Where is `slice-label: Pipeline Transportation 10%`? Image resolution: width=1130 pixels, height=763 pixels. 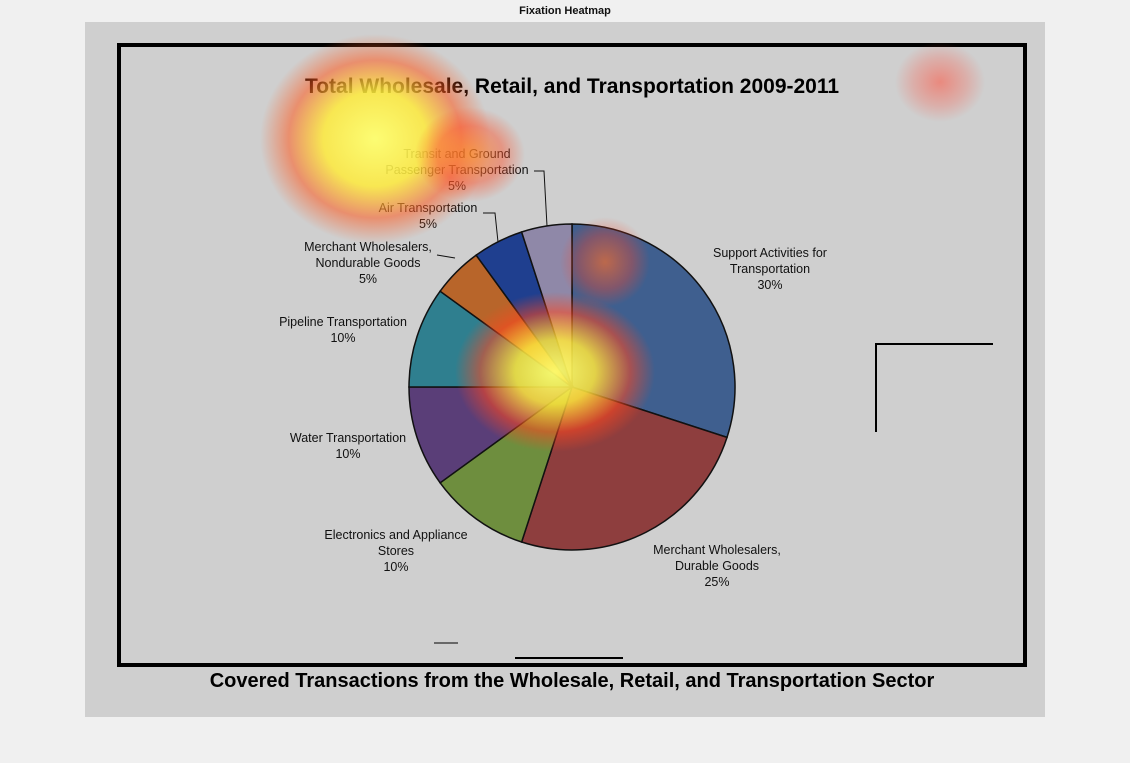
slice-label: Pipeline Transportation 10% is located at coordinates (343, 330).